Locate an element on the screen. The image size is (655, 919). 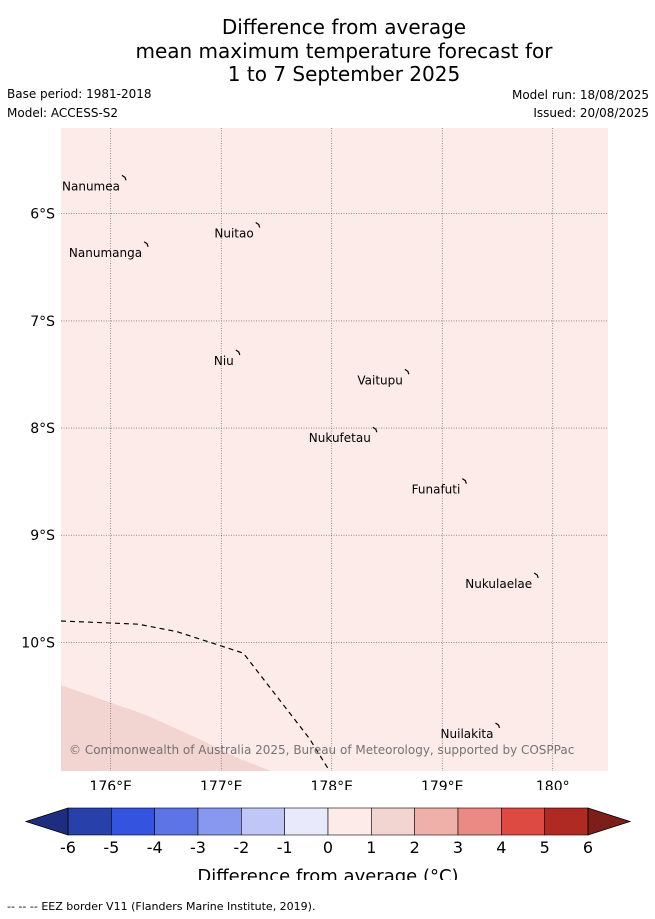
title-line-3: 1 to 7 September 2025 is located at coordinates (344, 74).